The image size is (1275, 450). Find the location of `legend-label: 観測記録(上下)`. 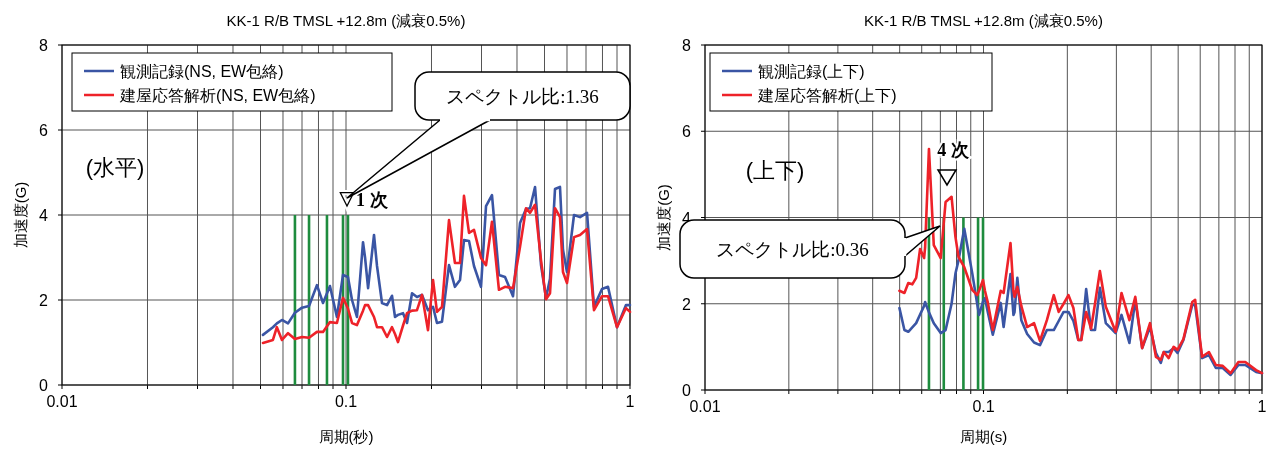

legend-label: 観測記録(上下) is located at coordinates (811, 71).